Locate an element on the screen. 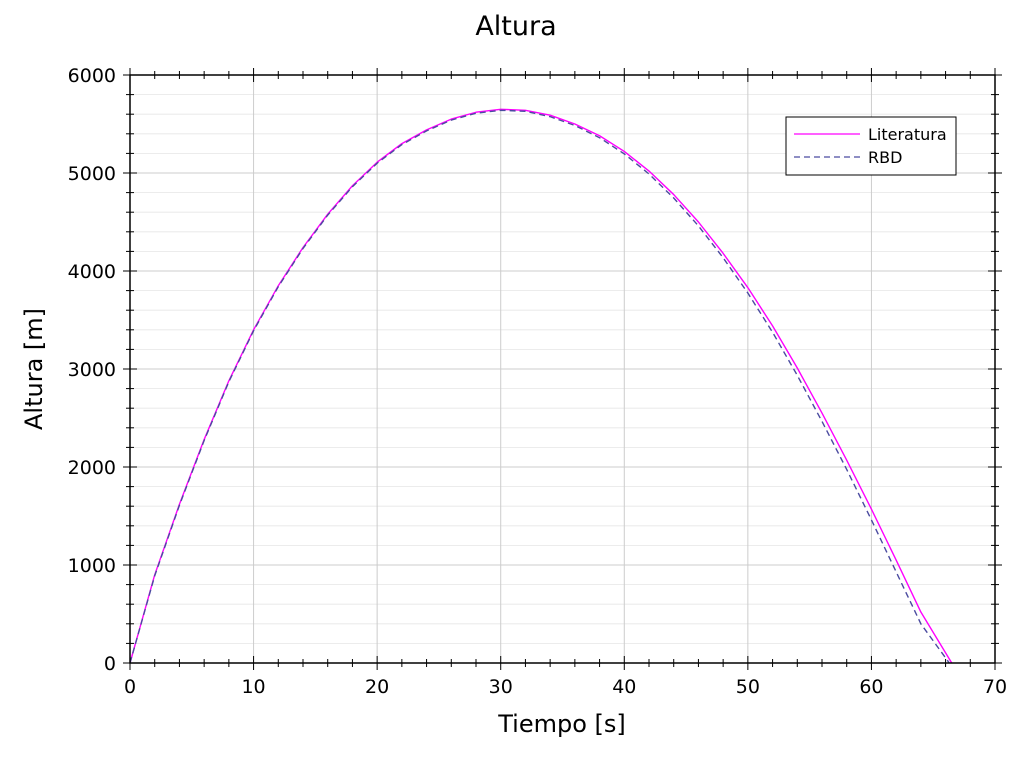 This screenshot has height=757, width=1032. y-tick-label: 2000 is located at coordinates (92, 468).